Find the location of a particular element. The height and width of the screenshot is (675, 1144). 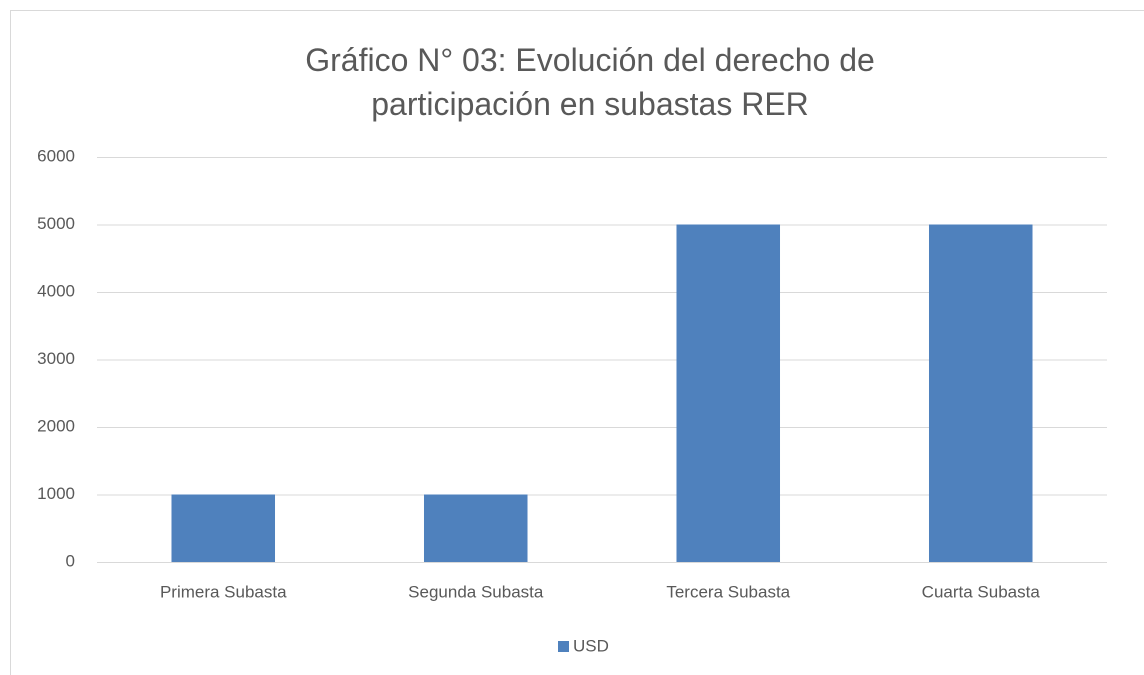

y-tick-label: 5000 is located at coordinates (56, 223).